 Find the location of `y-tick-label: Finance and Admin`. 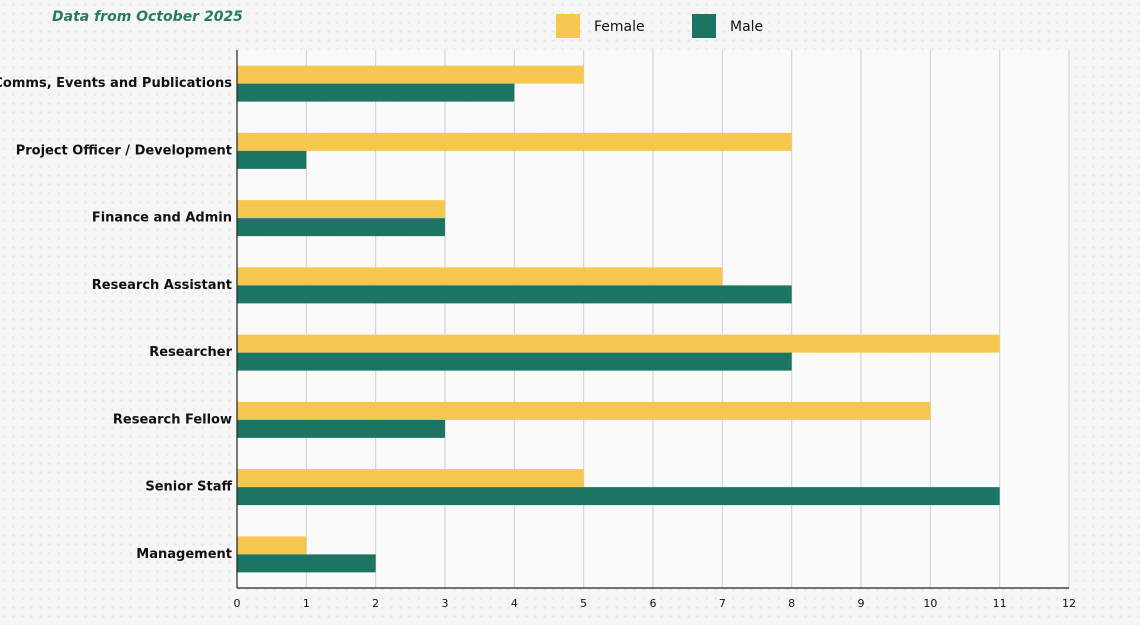

y-tick-label: Finance and Admin is located at coordinates (162, 218).